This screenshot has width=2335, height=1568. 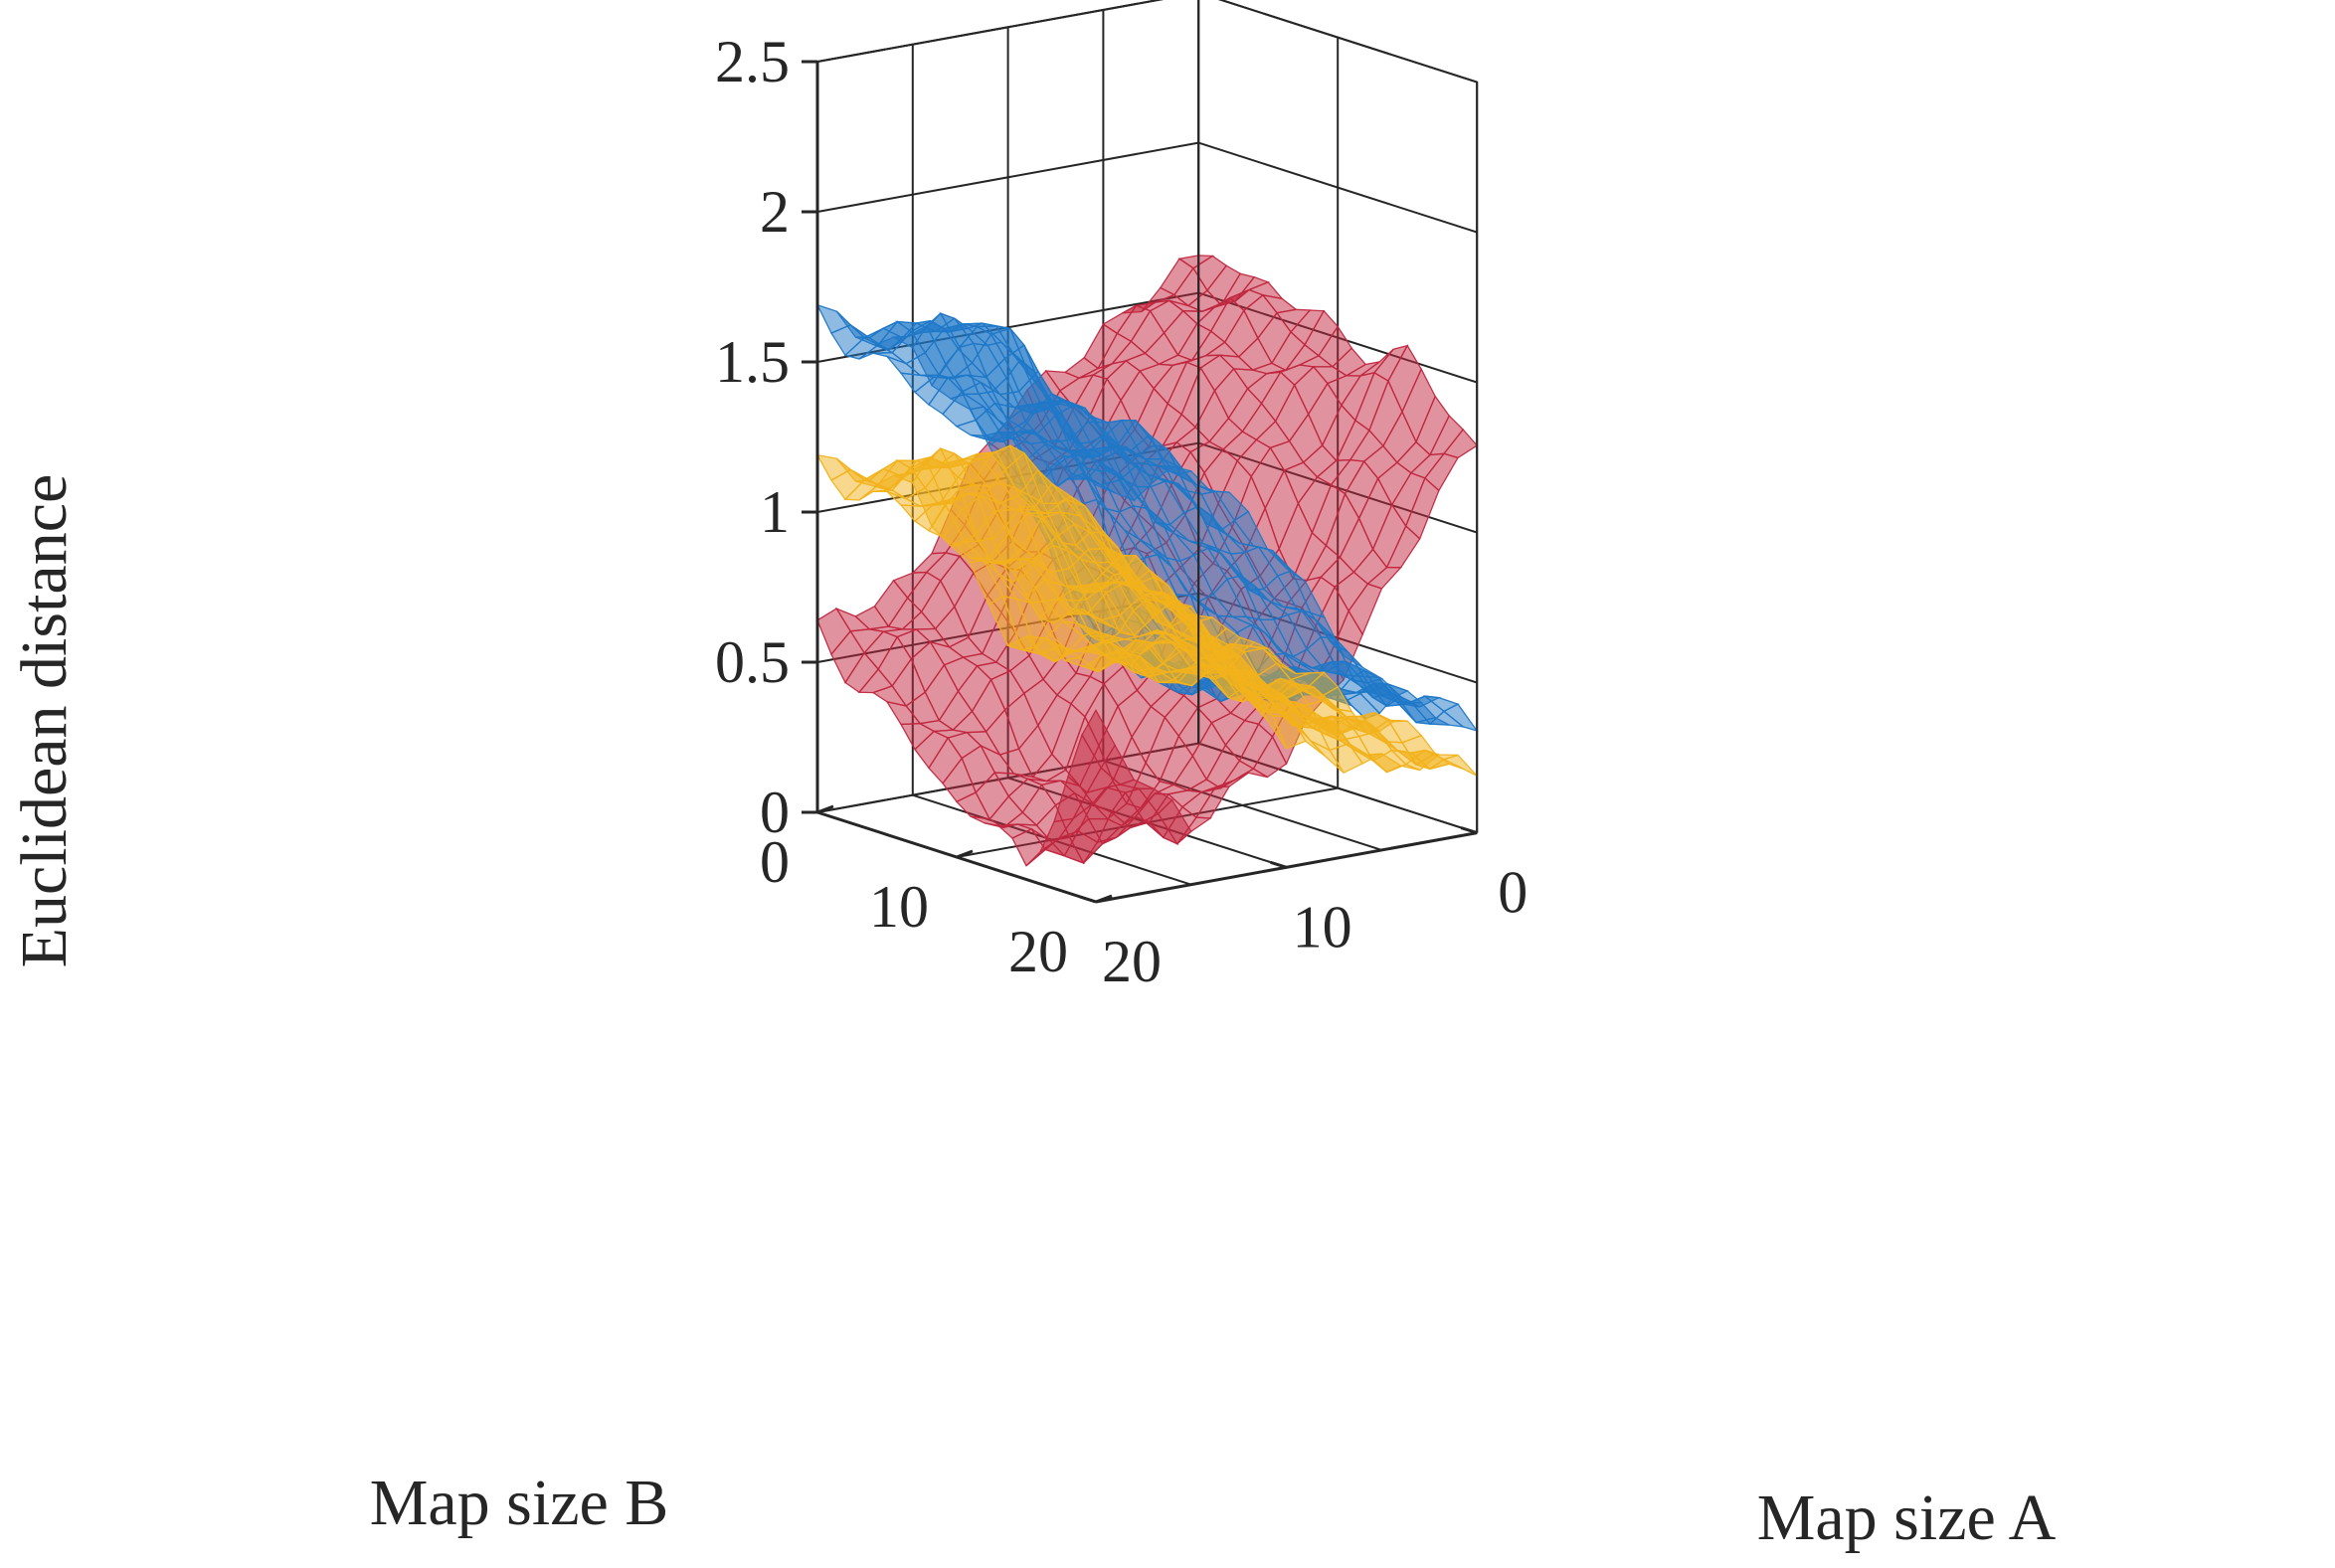 I want to click on z-axis-label: Euclidean distance, so click(x=44, y=721).